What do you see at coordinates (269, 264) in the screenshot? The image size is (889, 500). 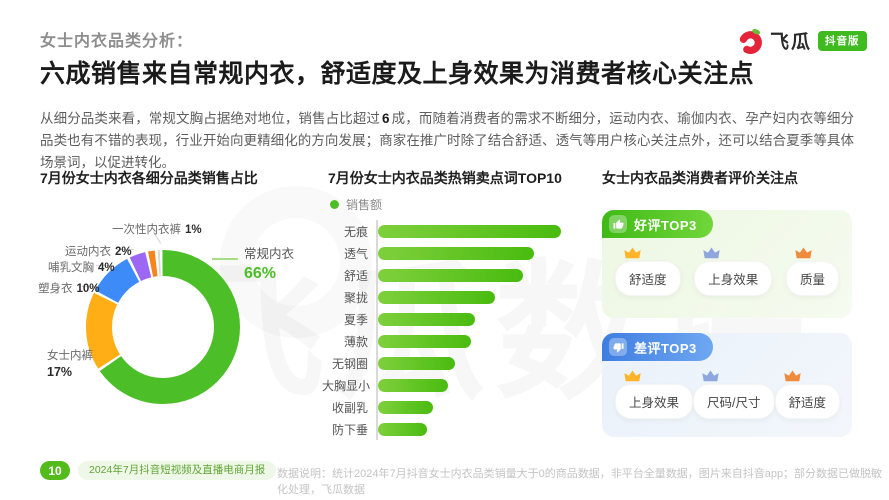 I see `donut-label-regular: 常规内衣 66%` at bounding box center [269, 264].